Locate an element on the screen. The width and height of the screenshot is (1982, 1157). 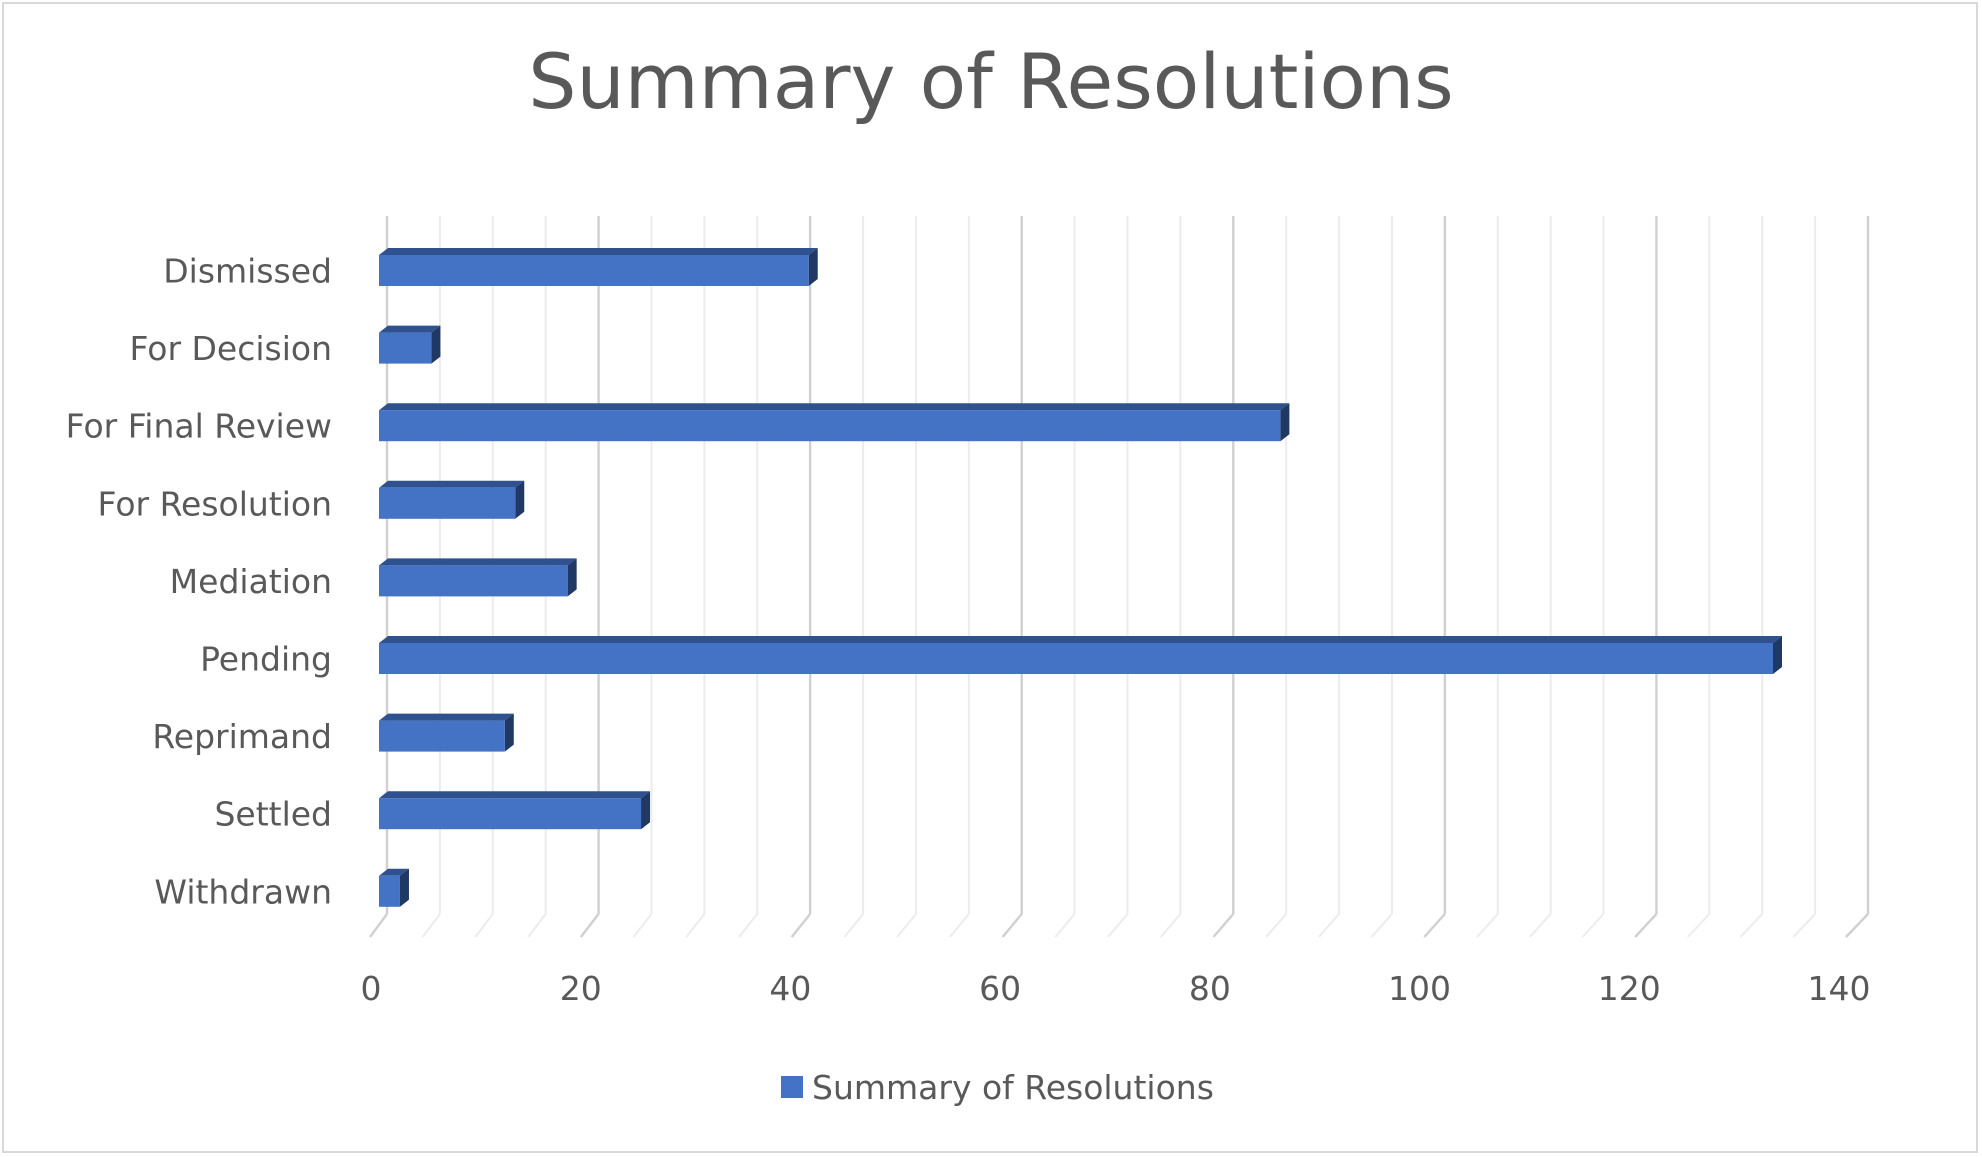
x-tick-label: 20 is located at coordinates (581, 988).